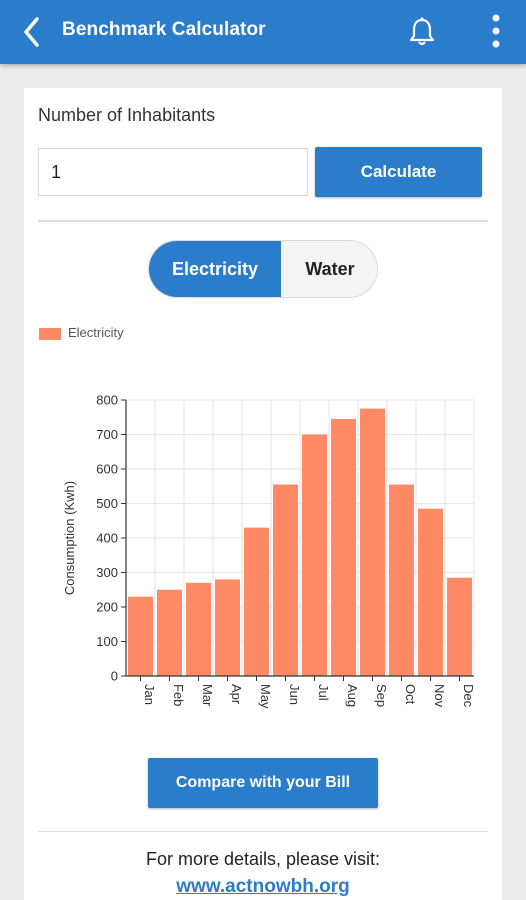  I want to click on bar-nov, so click(430, 592).